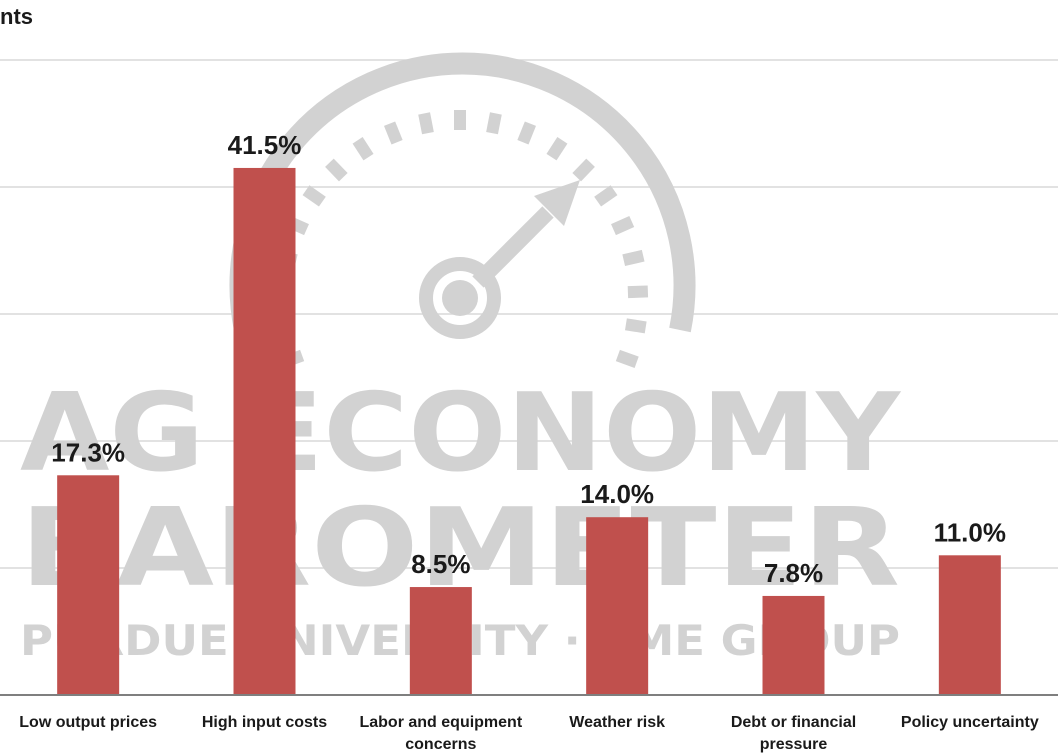 Image resolution: width=1058 pixels, height=754 pixels. I want to click on value-label: 7.8%, so click(793, 573).